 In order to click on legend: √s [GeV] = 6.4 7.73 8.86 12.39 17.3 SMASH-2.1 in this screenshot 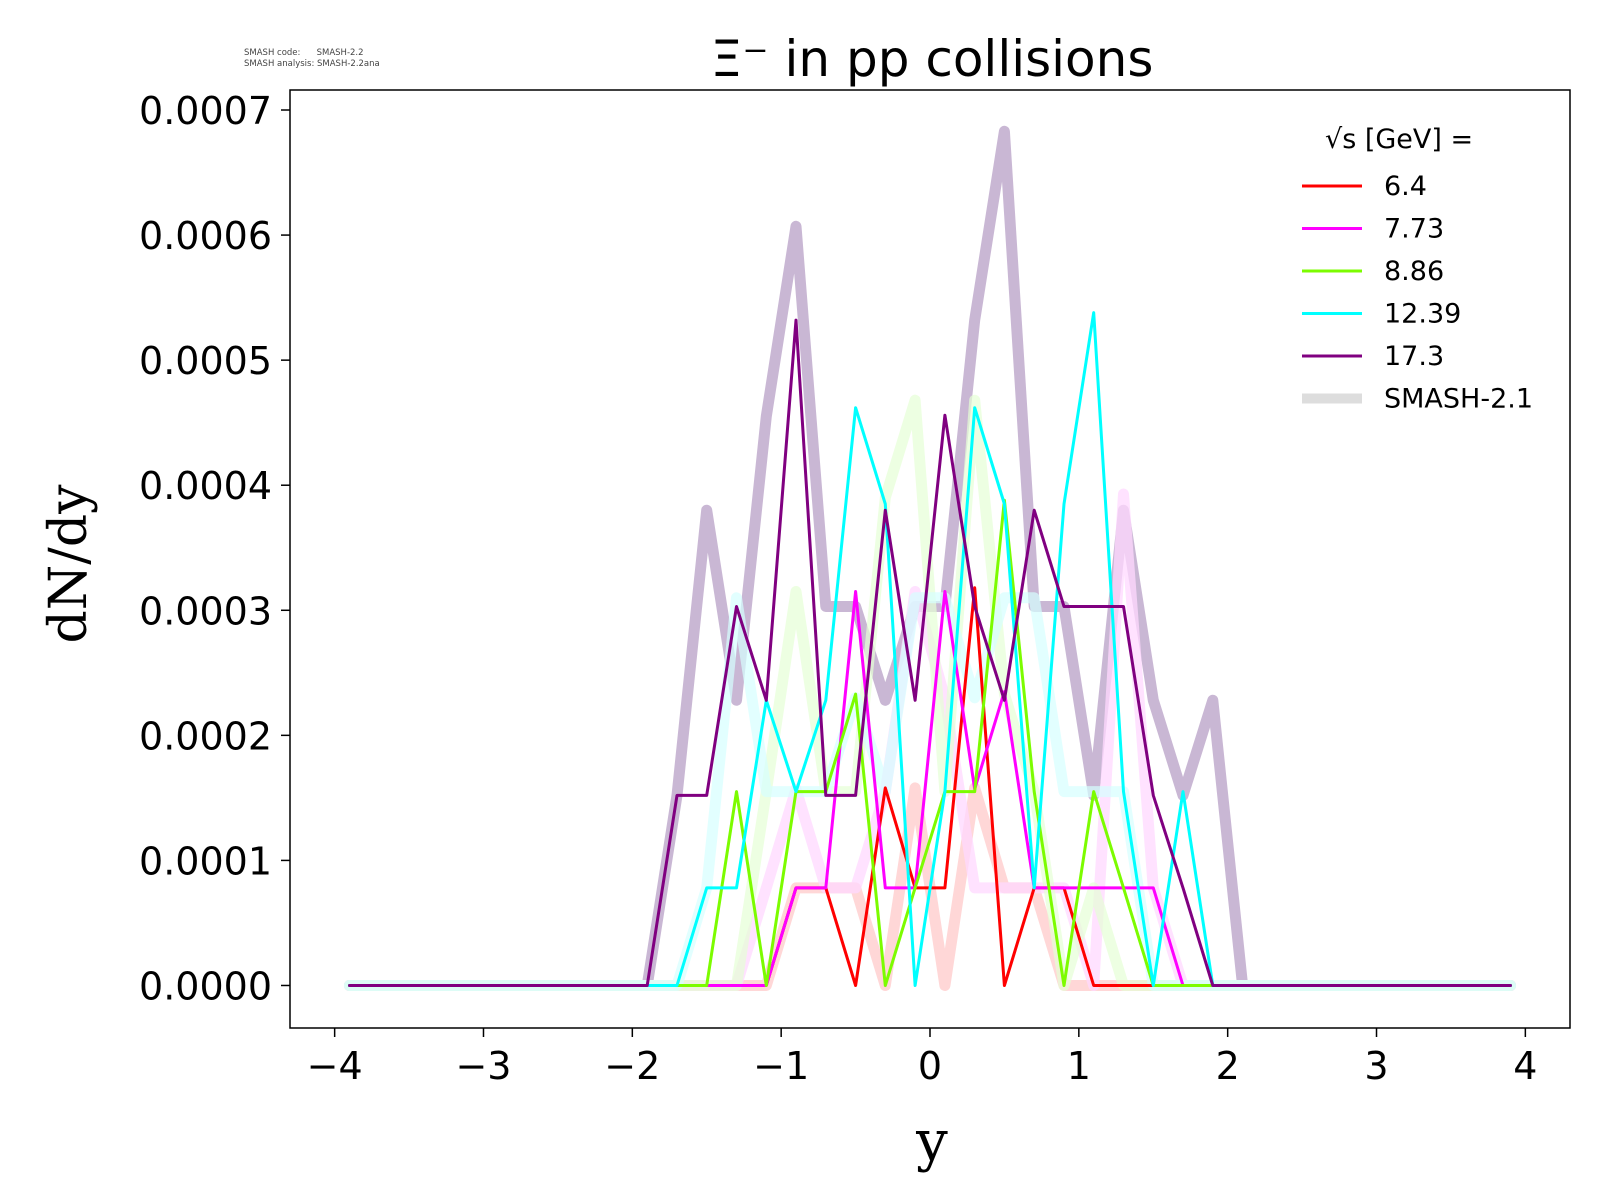, I will do `click(1417, 269)`.